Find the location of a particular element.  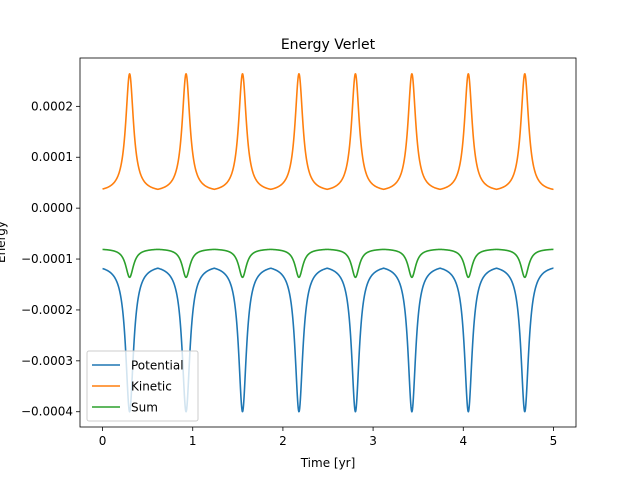

x-tick-label: 3 is located at coordinates (373, 441).